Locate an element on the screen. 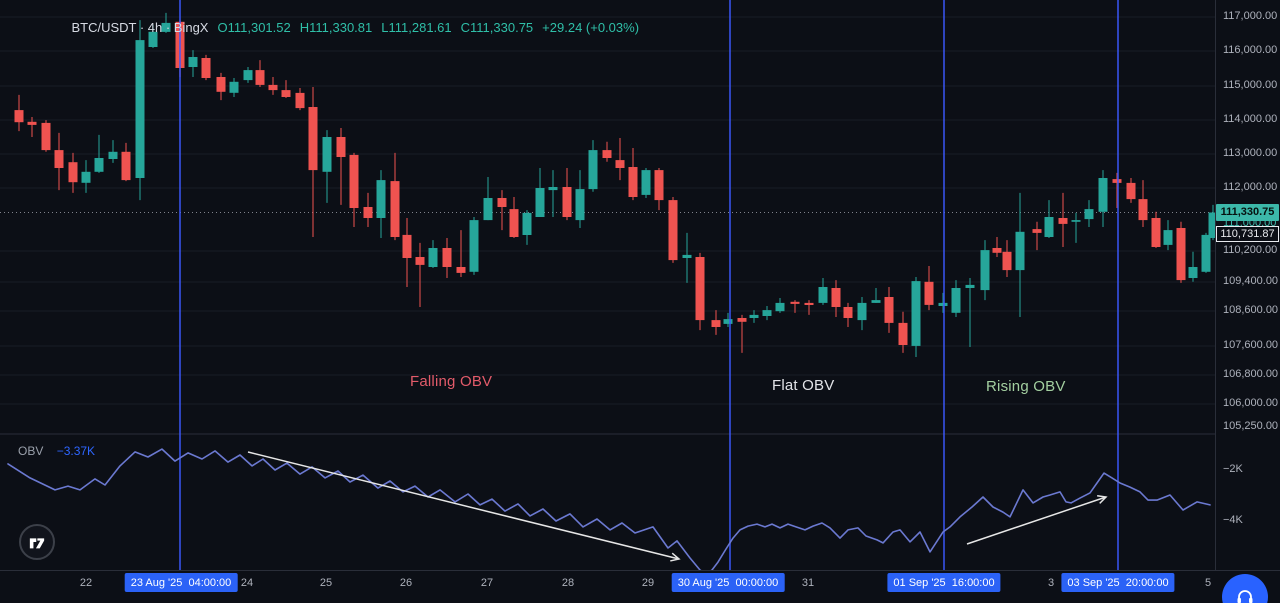 The image size is (1280, 603). price-axis-label: 106,000.00 is located at coordinates (1251, 403).